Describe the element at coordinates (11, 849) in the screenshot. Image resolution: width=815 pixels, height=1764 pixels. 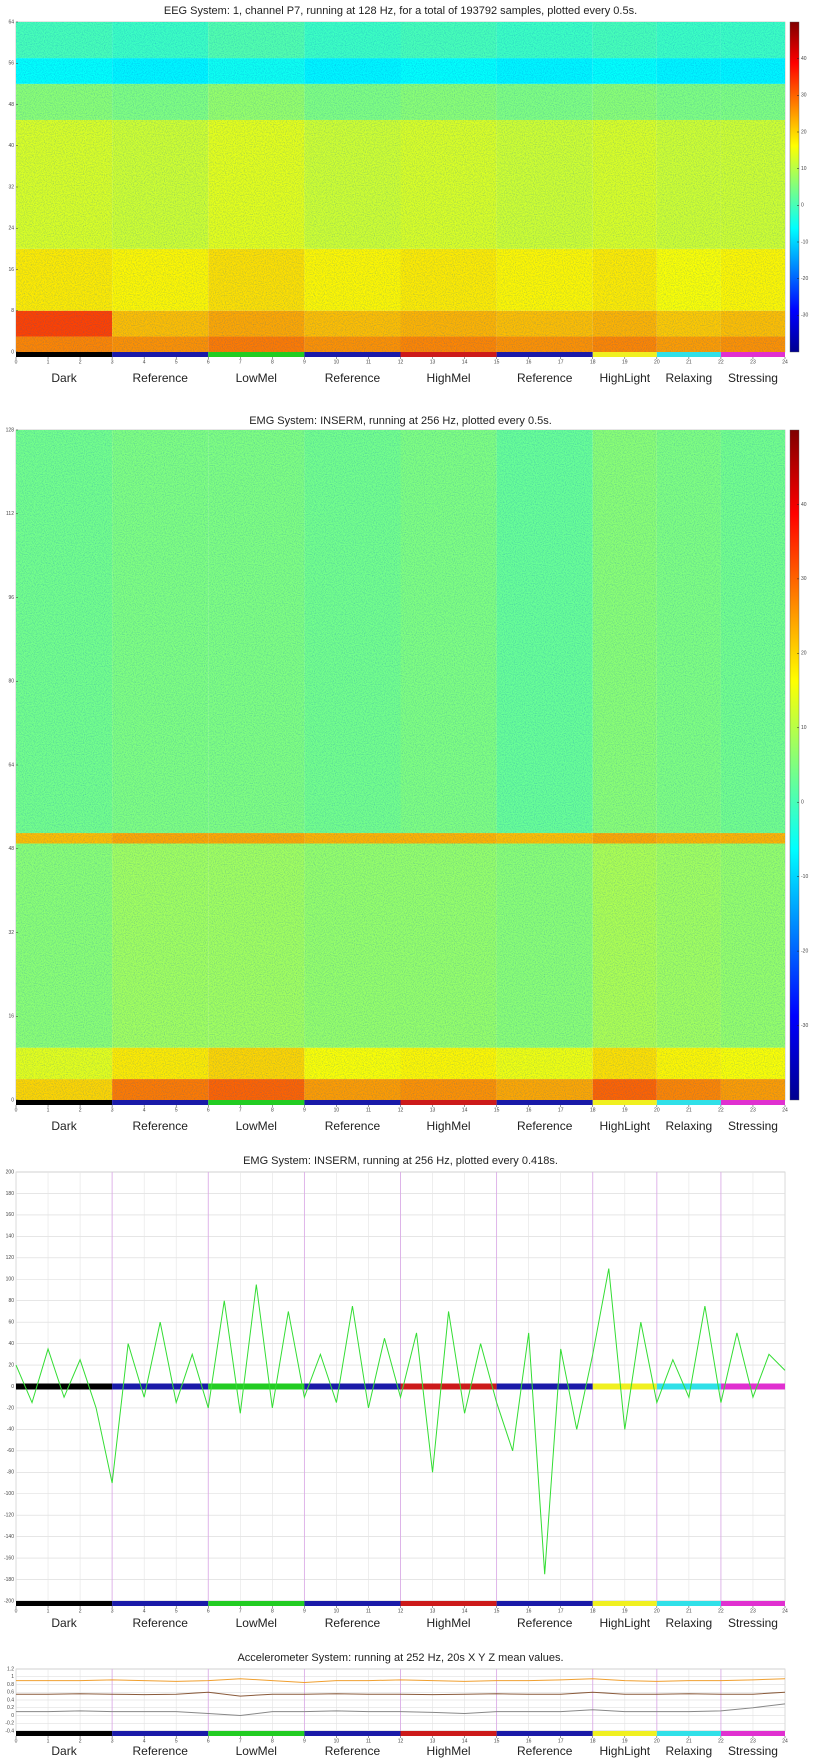
I see `y-tick-label: 48` at that location.